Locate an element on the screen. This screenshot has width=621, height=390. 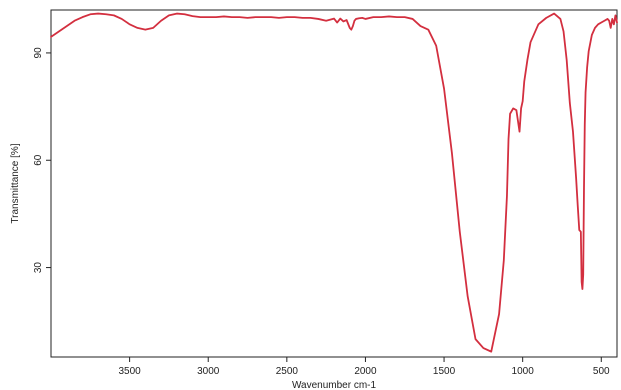
x-tick-label: 2000 is located at coordinates (365, 371).